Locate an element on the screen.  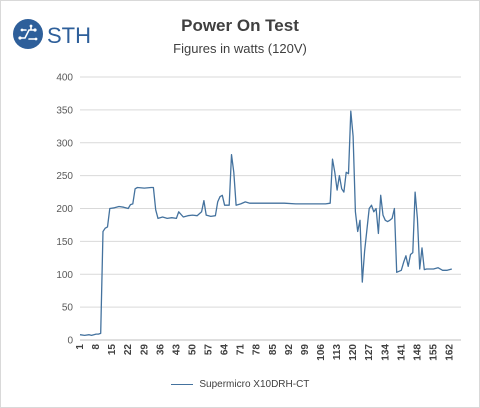
x-tick-label: 113 is located at coordinates (337, 352).